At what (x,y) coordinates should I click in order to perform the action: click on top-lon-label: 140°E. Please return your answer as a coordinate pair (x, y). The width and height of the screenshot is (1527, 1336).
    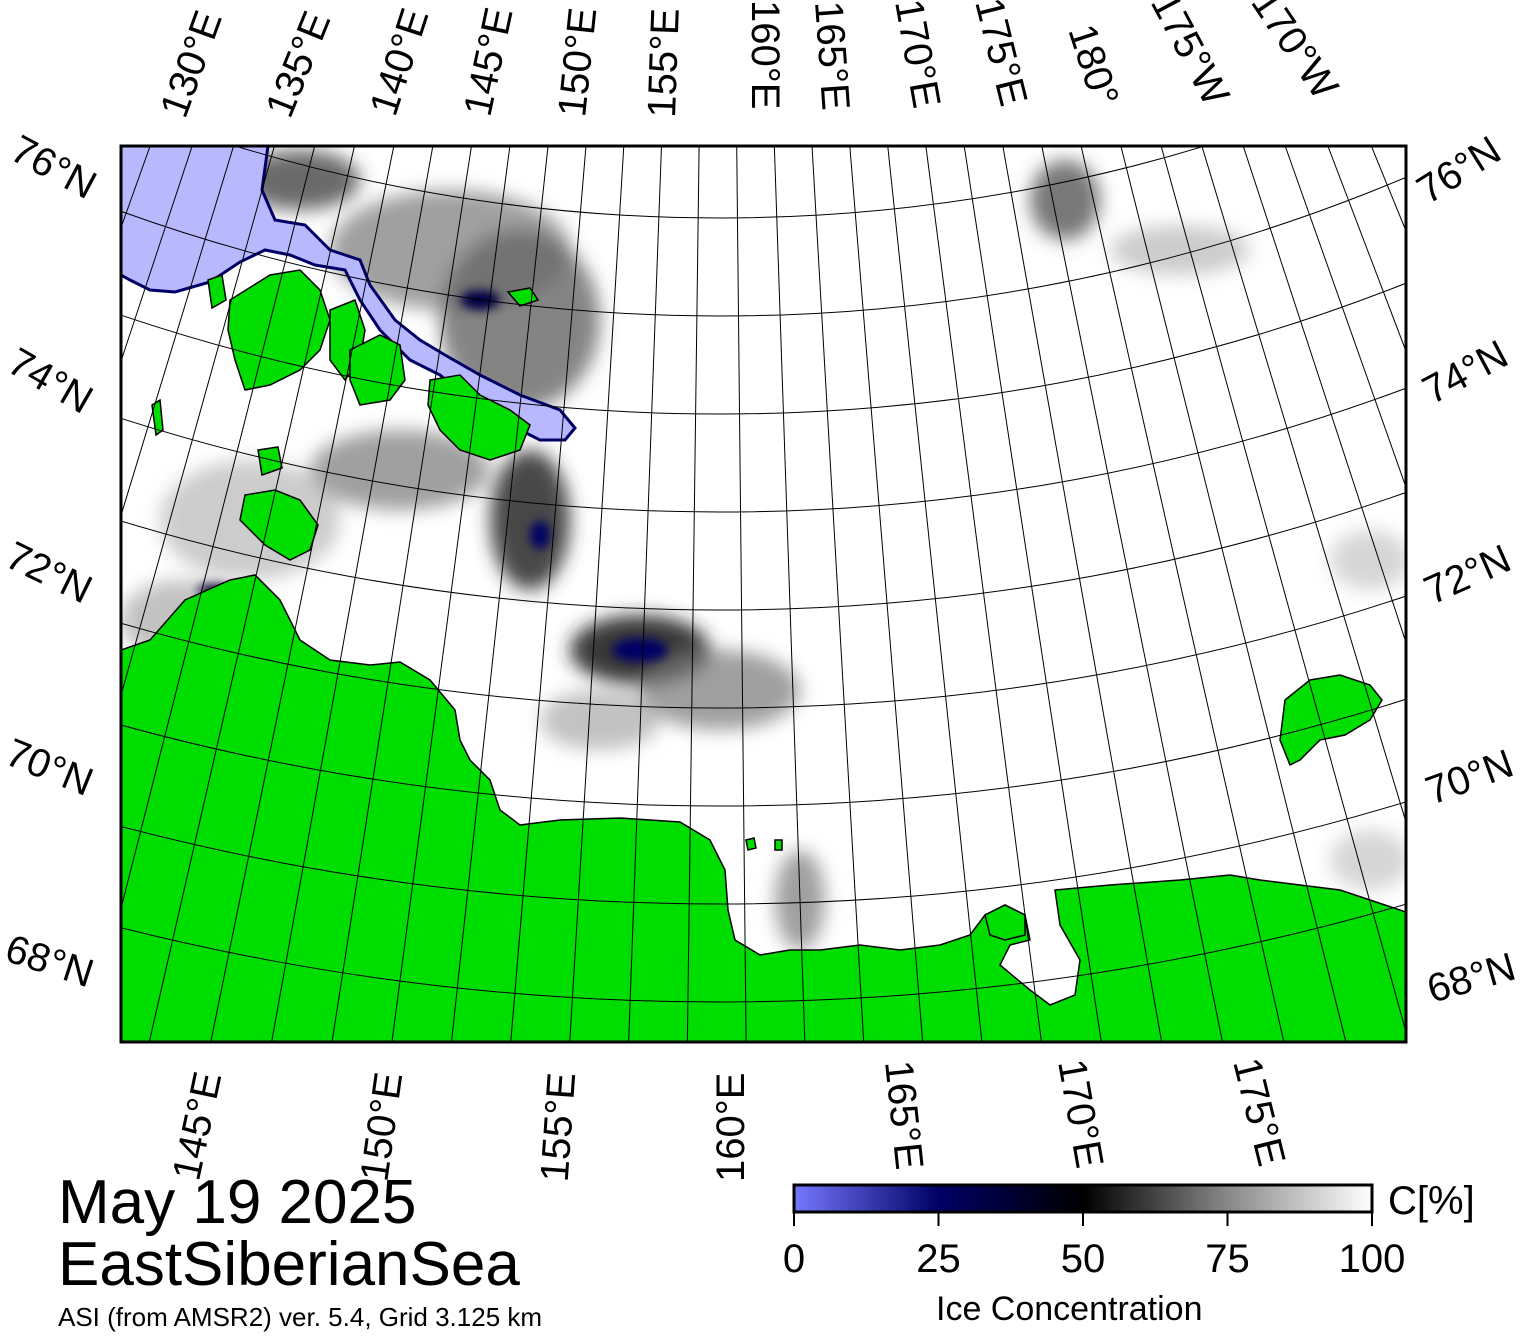
    Looking at the image, I should click on (400, 62).